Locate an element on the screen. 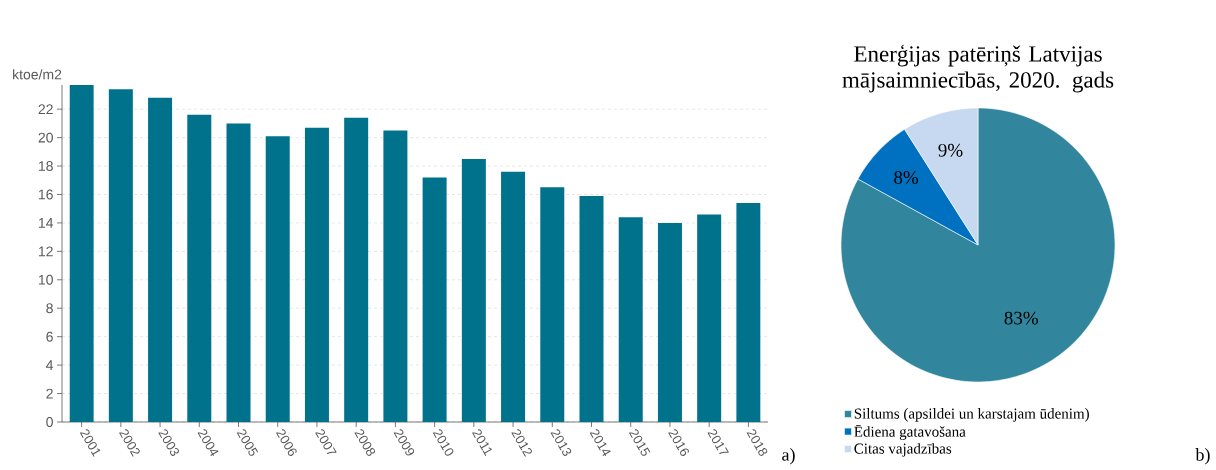  legend-label: Citas vajadzības is located at coordinates (903, 450).